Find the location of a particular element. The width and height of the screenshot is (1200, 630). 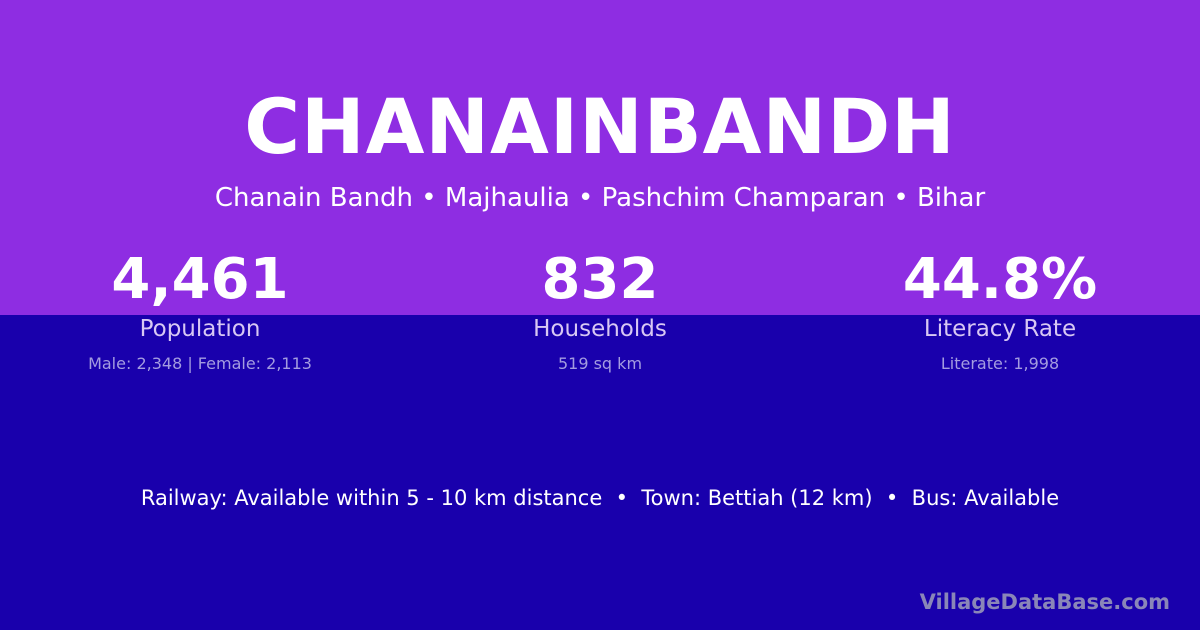

stat-value: 4,461 is located at coordinates (200, 279).